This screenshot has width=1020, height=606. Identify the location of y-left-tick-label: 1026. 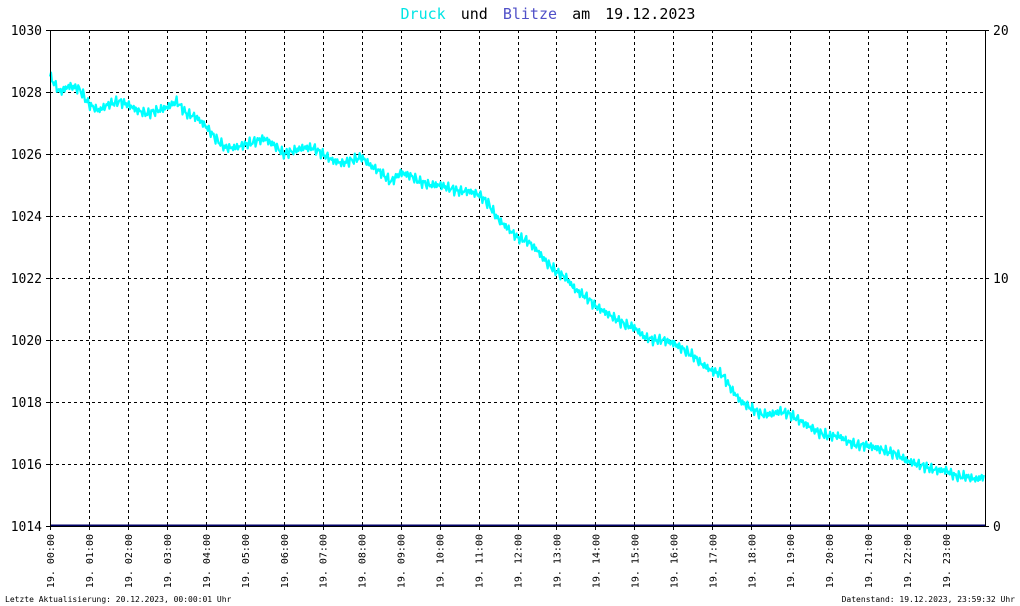
(26, 155).